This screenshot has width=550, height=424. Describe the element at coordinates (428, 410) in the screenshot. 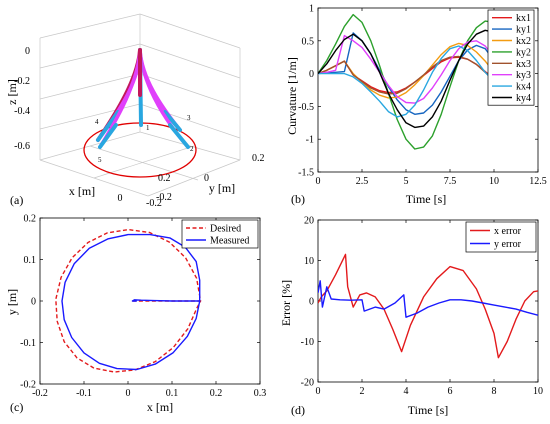

I see `panel-d-xlabel: Time [s]` at that location.